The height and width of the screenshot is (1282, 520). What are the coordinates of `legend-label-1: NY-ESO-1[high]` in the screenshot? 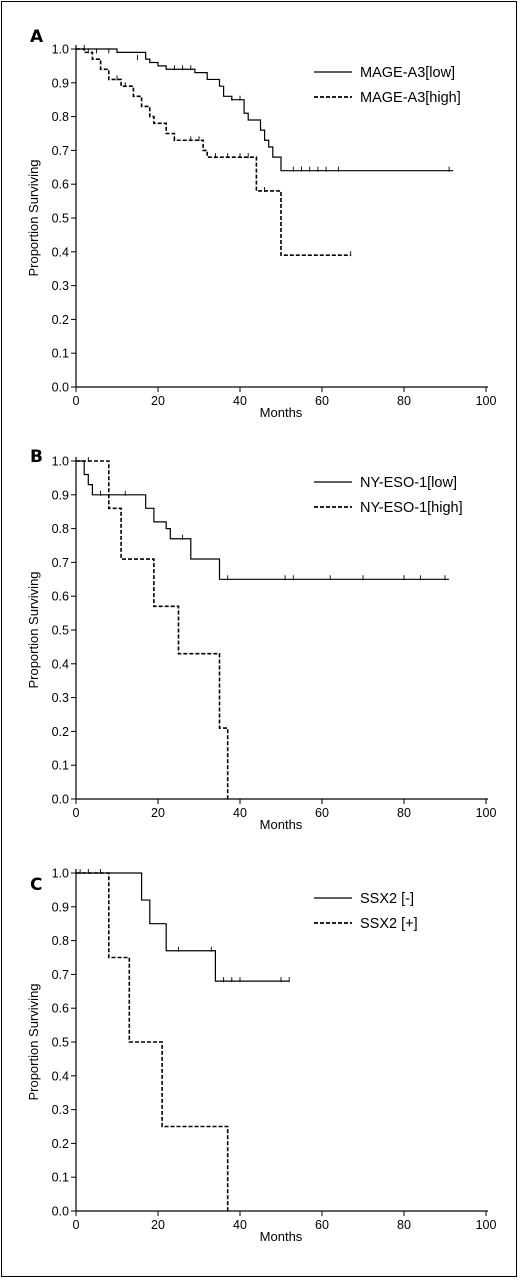 It's located at (411, 508).